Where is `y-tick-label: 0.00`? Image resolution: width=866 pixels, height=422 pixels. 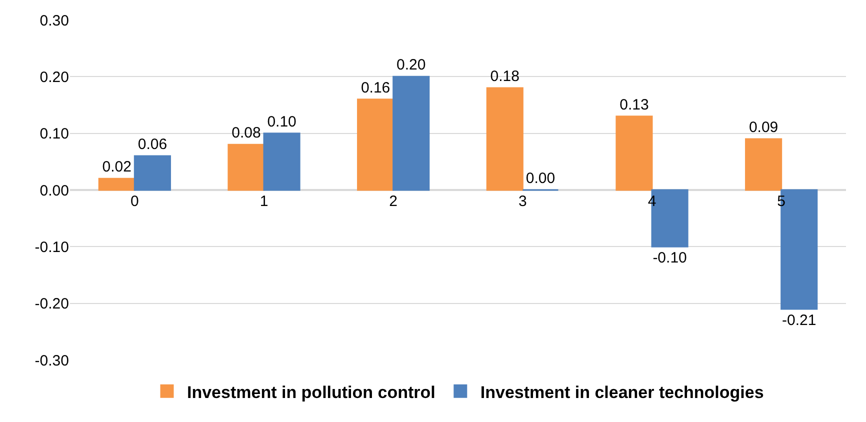 y-tick-label: 0.00 is located at coordinates (54, 191).